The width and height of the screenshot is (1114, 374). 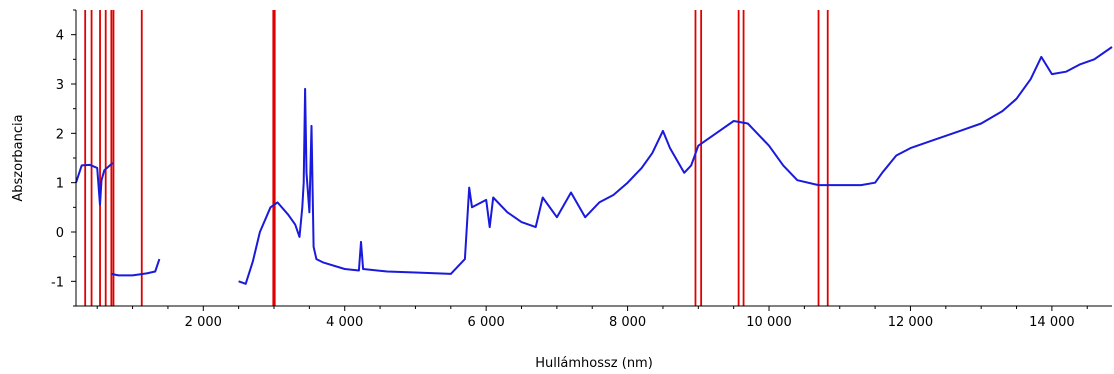 What do you see at coordinates (203, 322) in the screenshot?
I see `x-tick-label: 2 000` at bounding box center [203, 322].